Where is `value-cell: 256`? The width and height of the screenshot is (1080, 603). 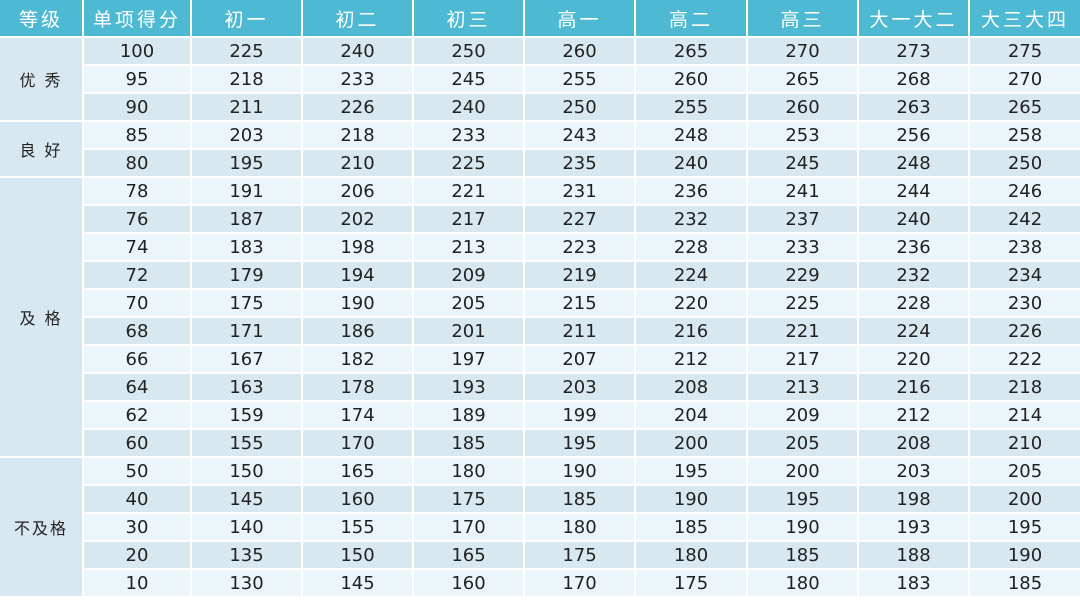 value-cell: 256 is located at coordinates (913, 135).